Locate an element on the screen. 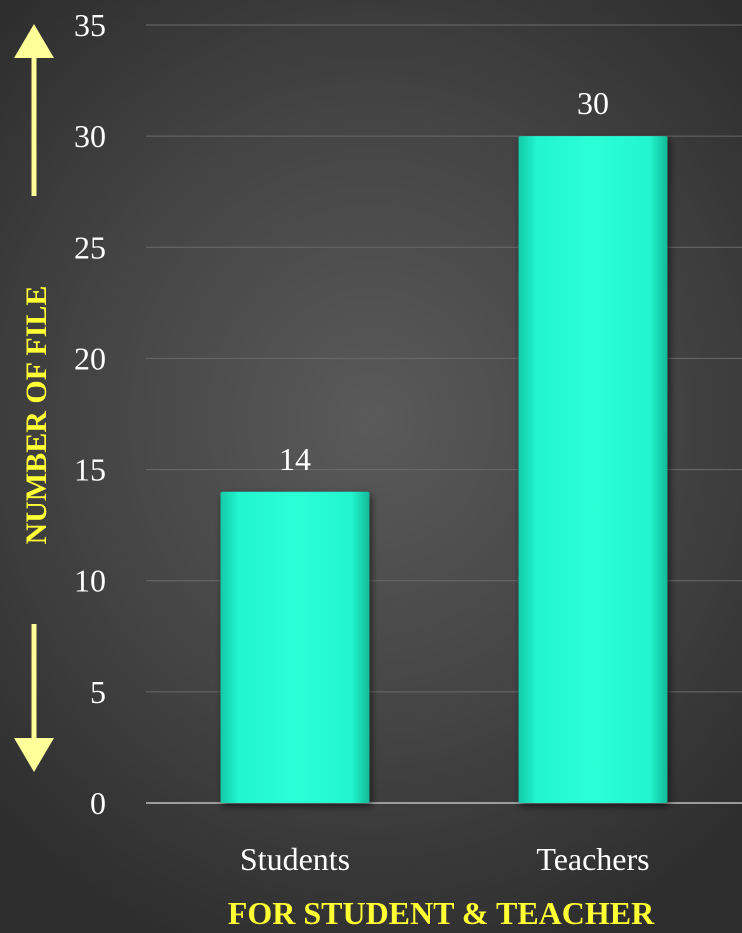  x-axis-title: FOR STUDENT & TEACHER is located at coordinates (441, 913).